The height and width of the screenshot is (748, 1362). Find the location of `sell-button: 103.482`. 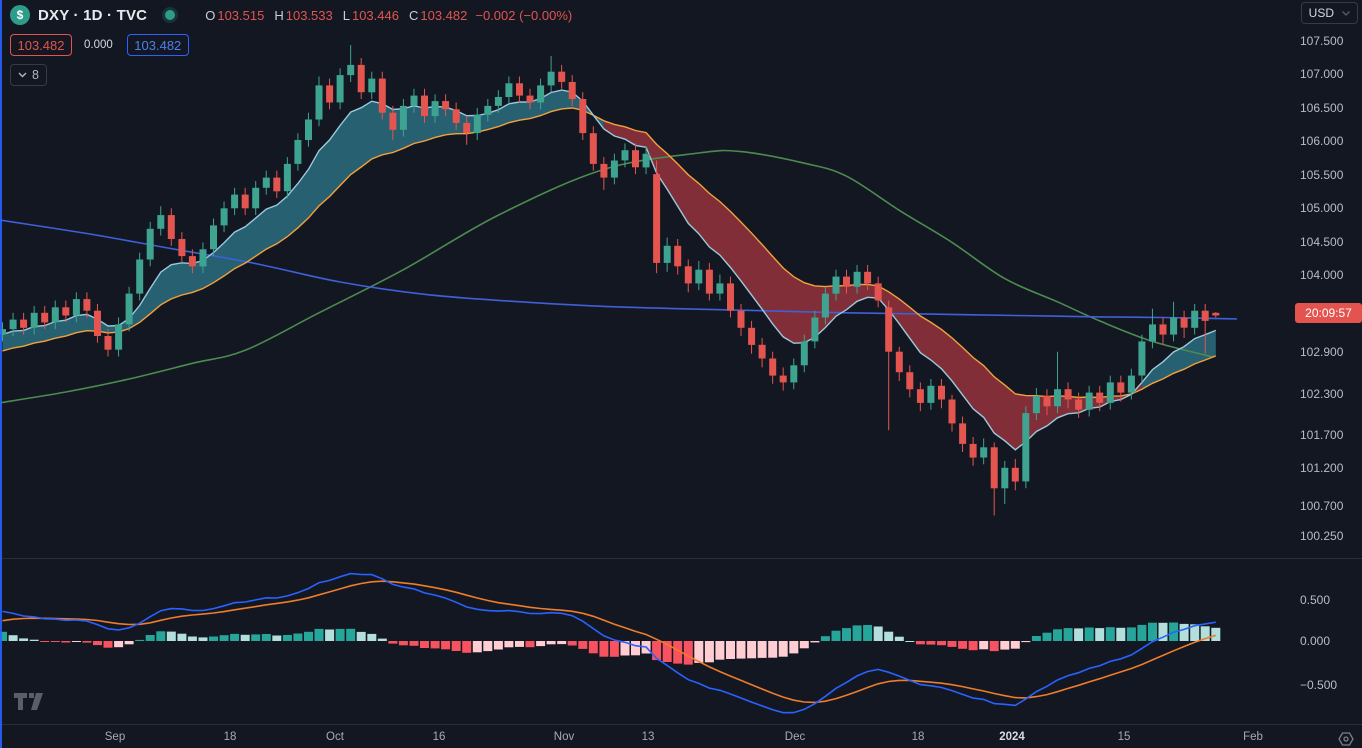

sell-button: 103.482 is located at coordinates (41, 45).